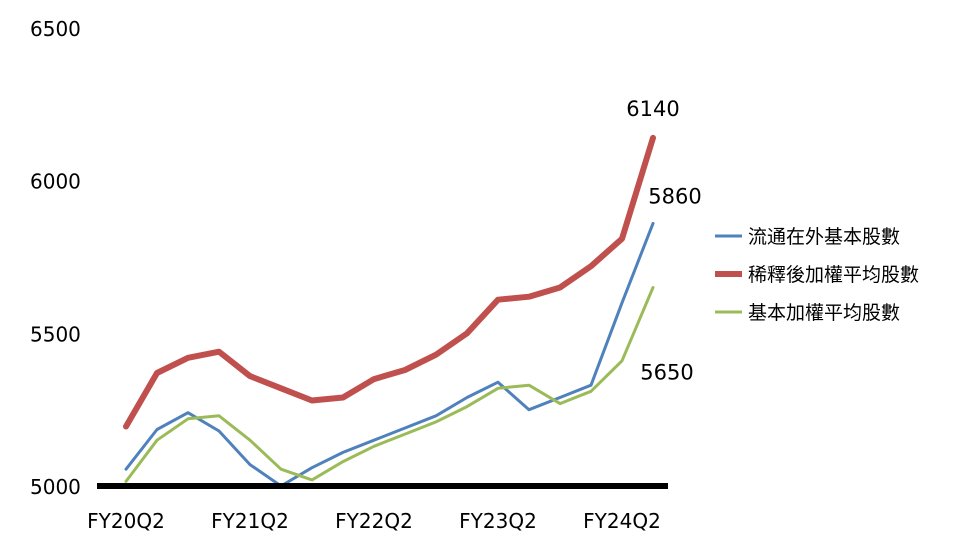 Image resolution: width=970 pixels, height=550 pixels. What do you see at coordinates (824, 237) in the screenshot?
I see `legend-label: 流通在外基本股數` at bounding box center [824, 237].